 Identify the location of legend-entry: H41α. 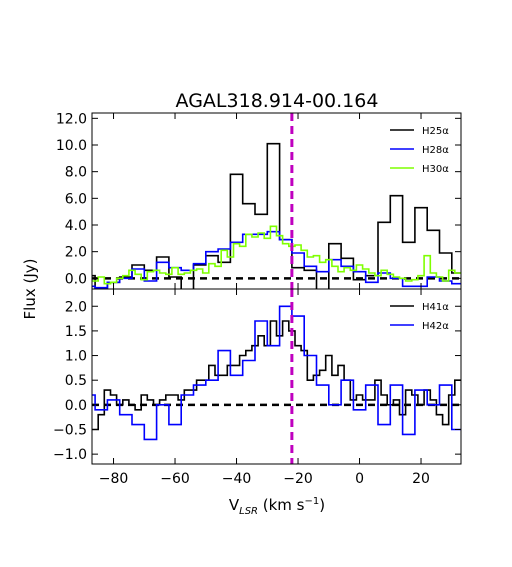
(435, 307).